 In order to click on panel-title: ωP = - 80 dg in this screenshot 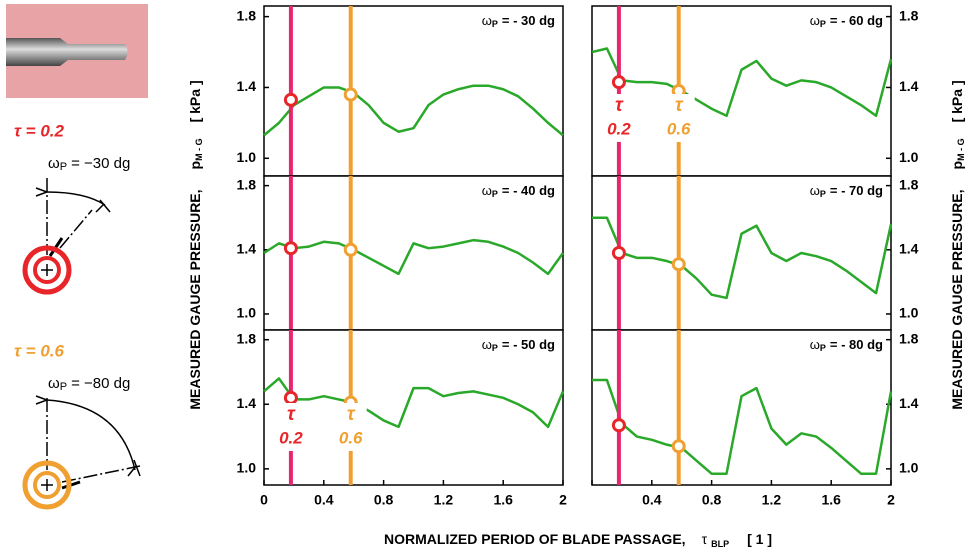, I will do `click(846, 345)`.